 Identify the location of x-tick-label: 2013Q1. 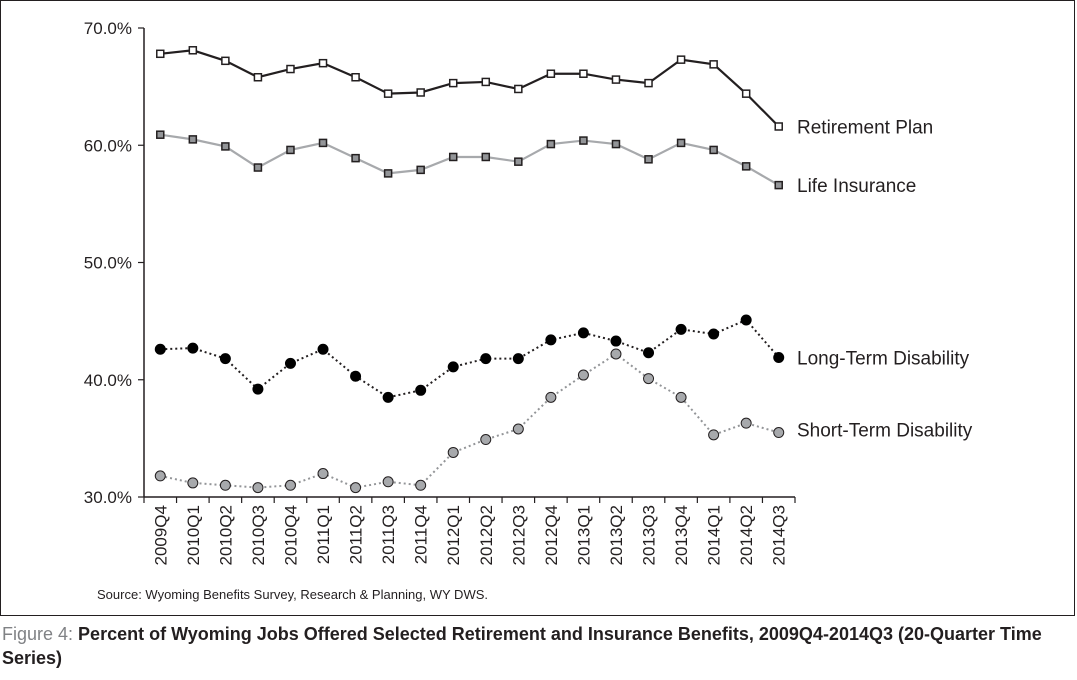
(583, 535).